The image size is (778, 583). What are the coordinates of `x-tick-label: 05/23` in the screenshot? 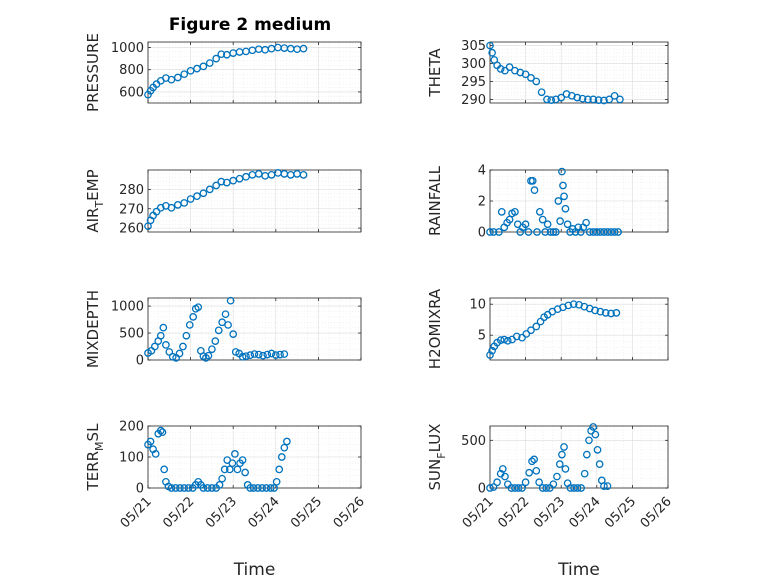 It's located at (549, 512).